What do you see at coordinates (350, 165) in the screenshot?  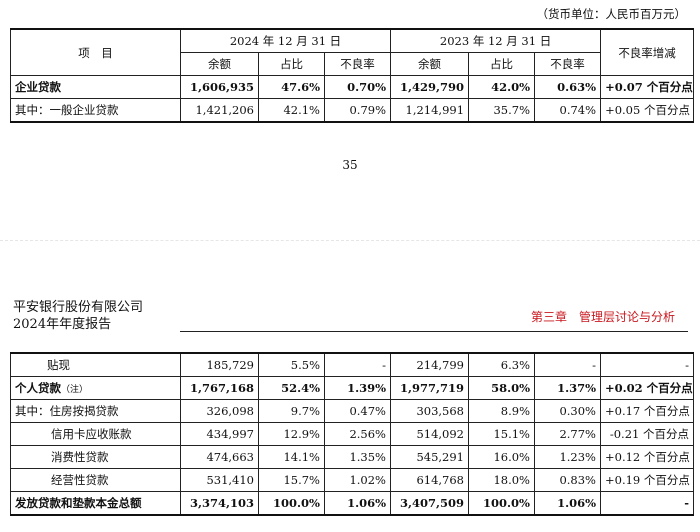 I see `page-number: 35` at bounding box center [350, 165].